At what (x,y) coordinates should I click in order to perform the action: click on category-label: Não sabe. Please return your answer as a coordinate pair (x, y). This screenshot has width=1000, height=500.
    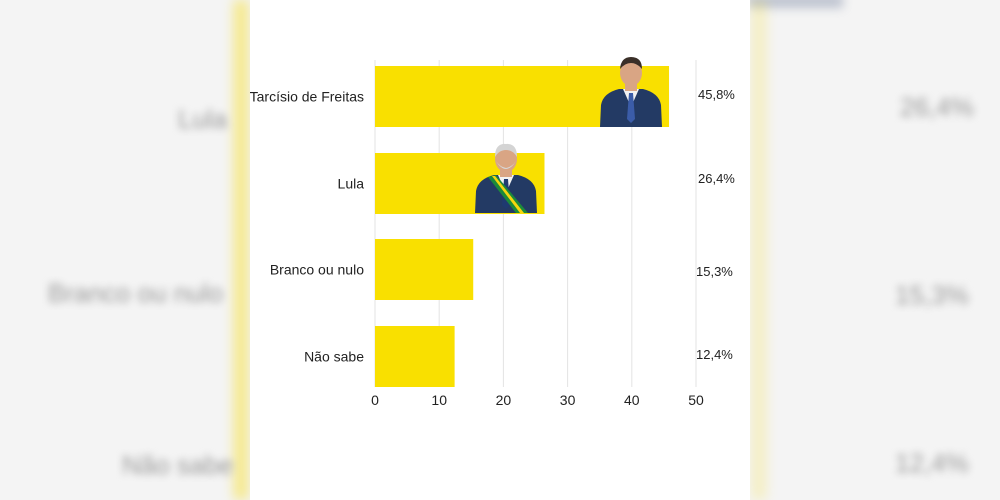
    Looking at the image, I should click on (334, 357).